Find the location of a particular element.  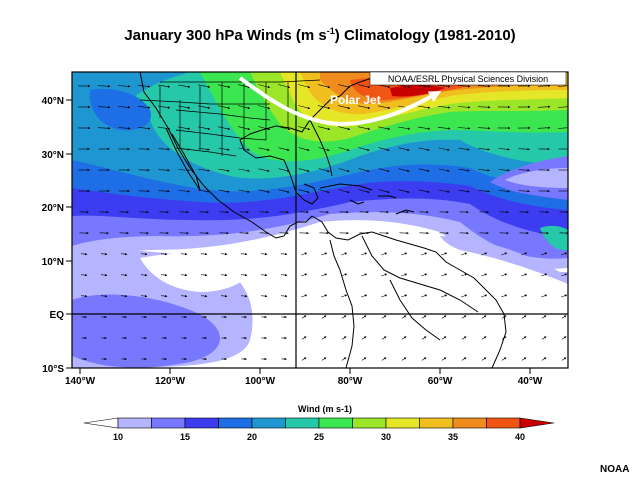

lon-label: 100°W is located at coordinates (260, 381).